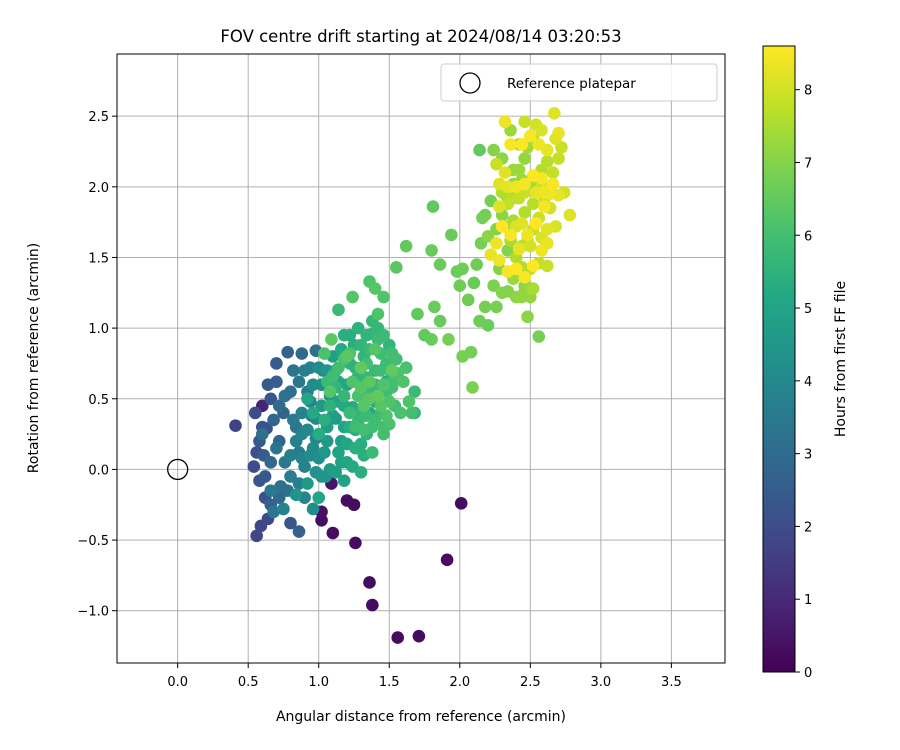 The width and height of the screenshot is (900, 750). Describe the element at coordinates (389, 682) in the screenshot. I see `x-tick-label: 1.5` at that location.